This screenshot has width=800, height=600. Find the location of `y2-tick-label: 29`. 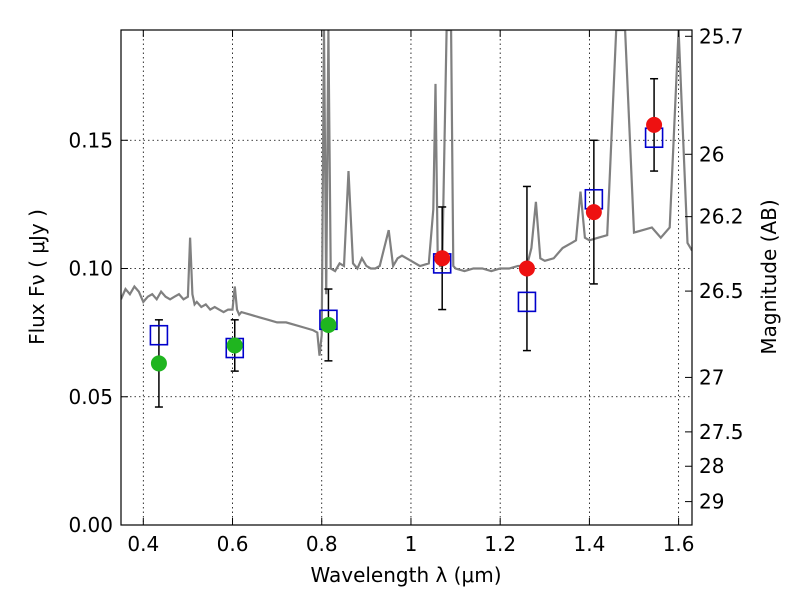

y2-tick-label: 29 is located at coordinates (711, 502).